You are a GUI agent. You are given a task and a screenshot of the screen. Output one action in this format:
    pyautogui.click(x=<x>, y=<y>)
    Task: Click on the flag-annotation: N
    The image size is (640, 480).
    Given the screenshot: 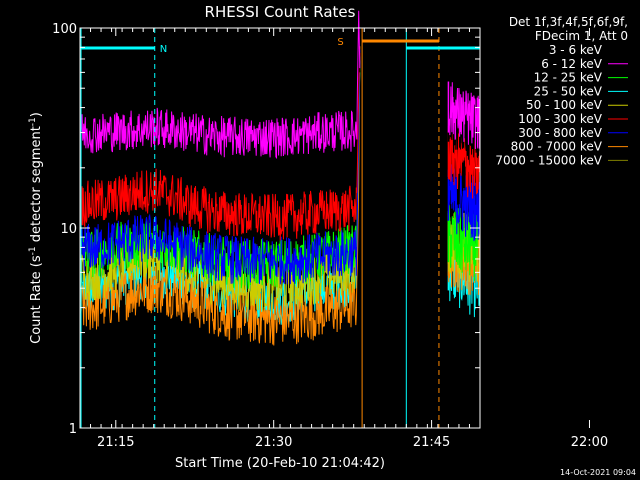 What is the action you would take?
    pyautogui.click(x=163, y=49)
    